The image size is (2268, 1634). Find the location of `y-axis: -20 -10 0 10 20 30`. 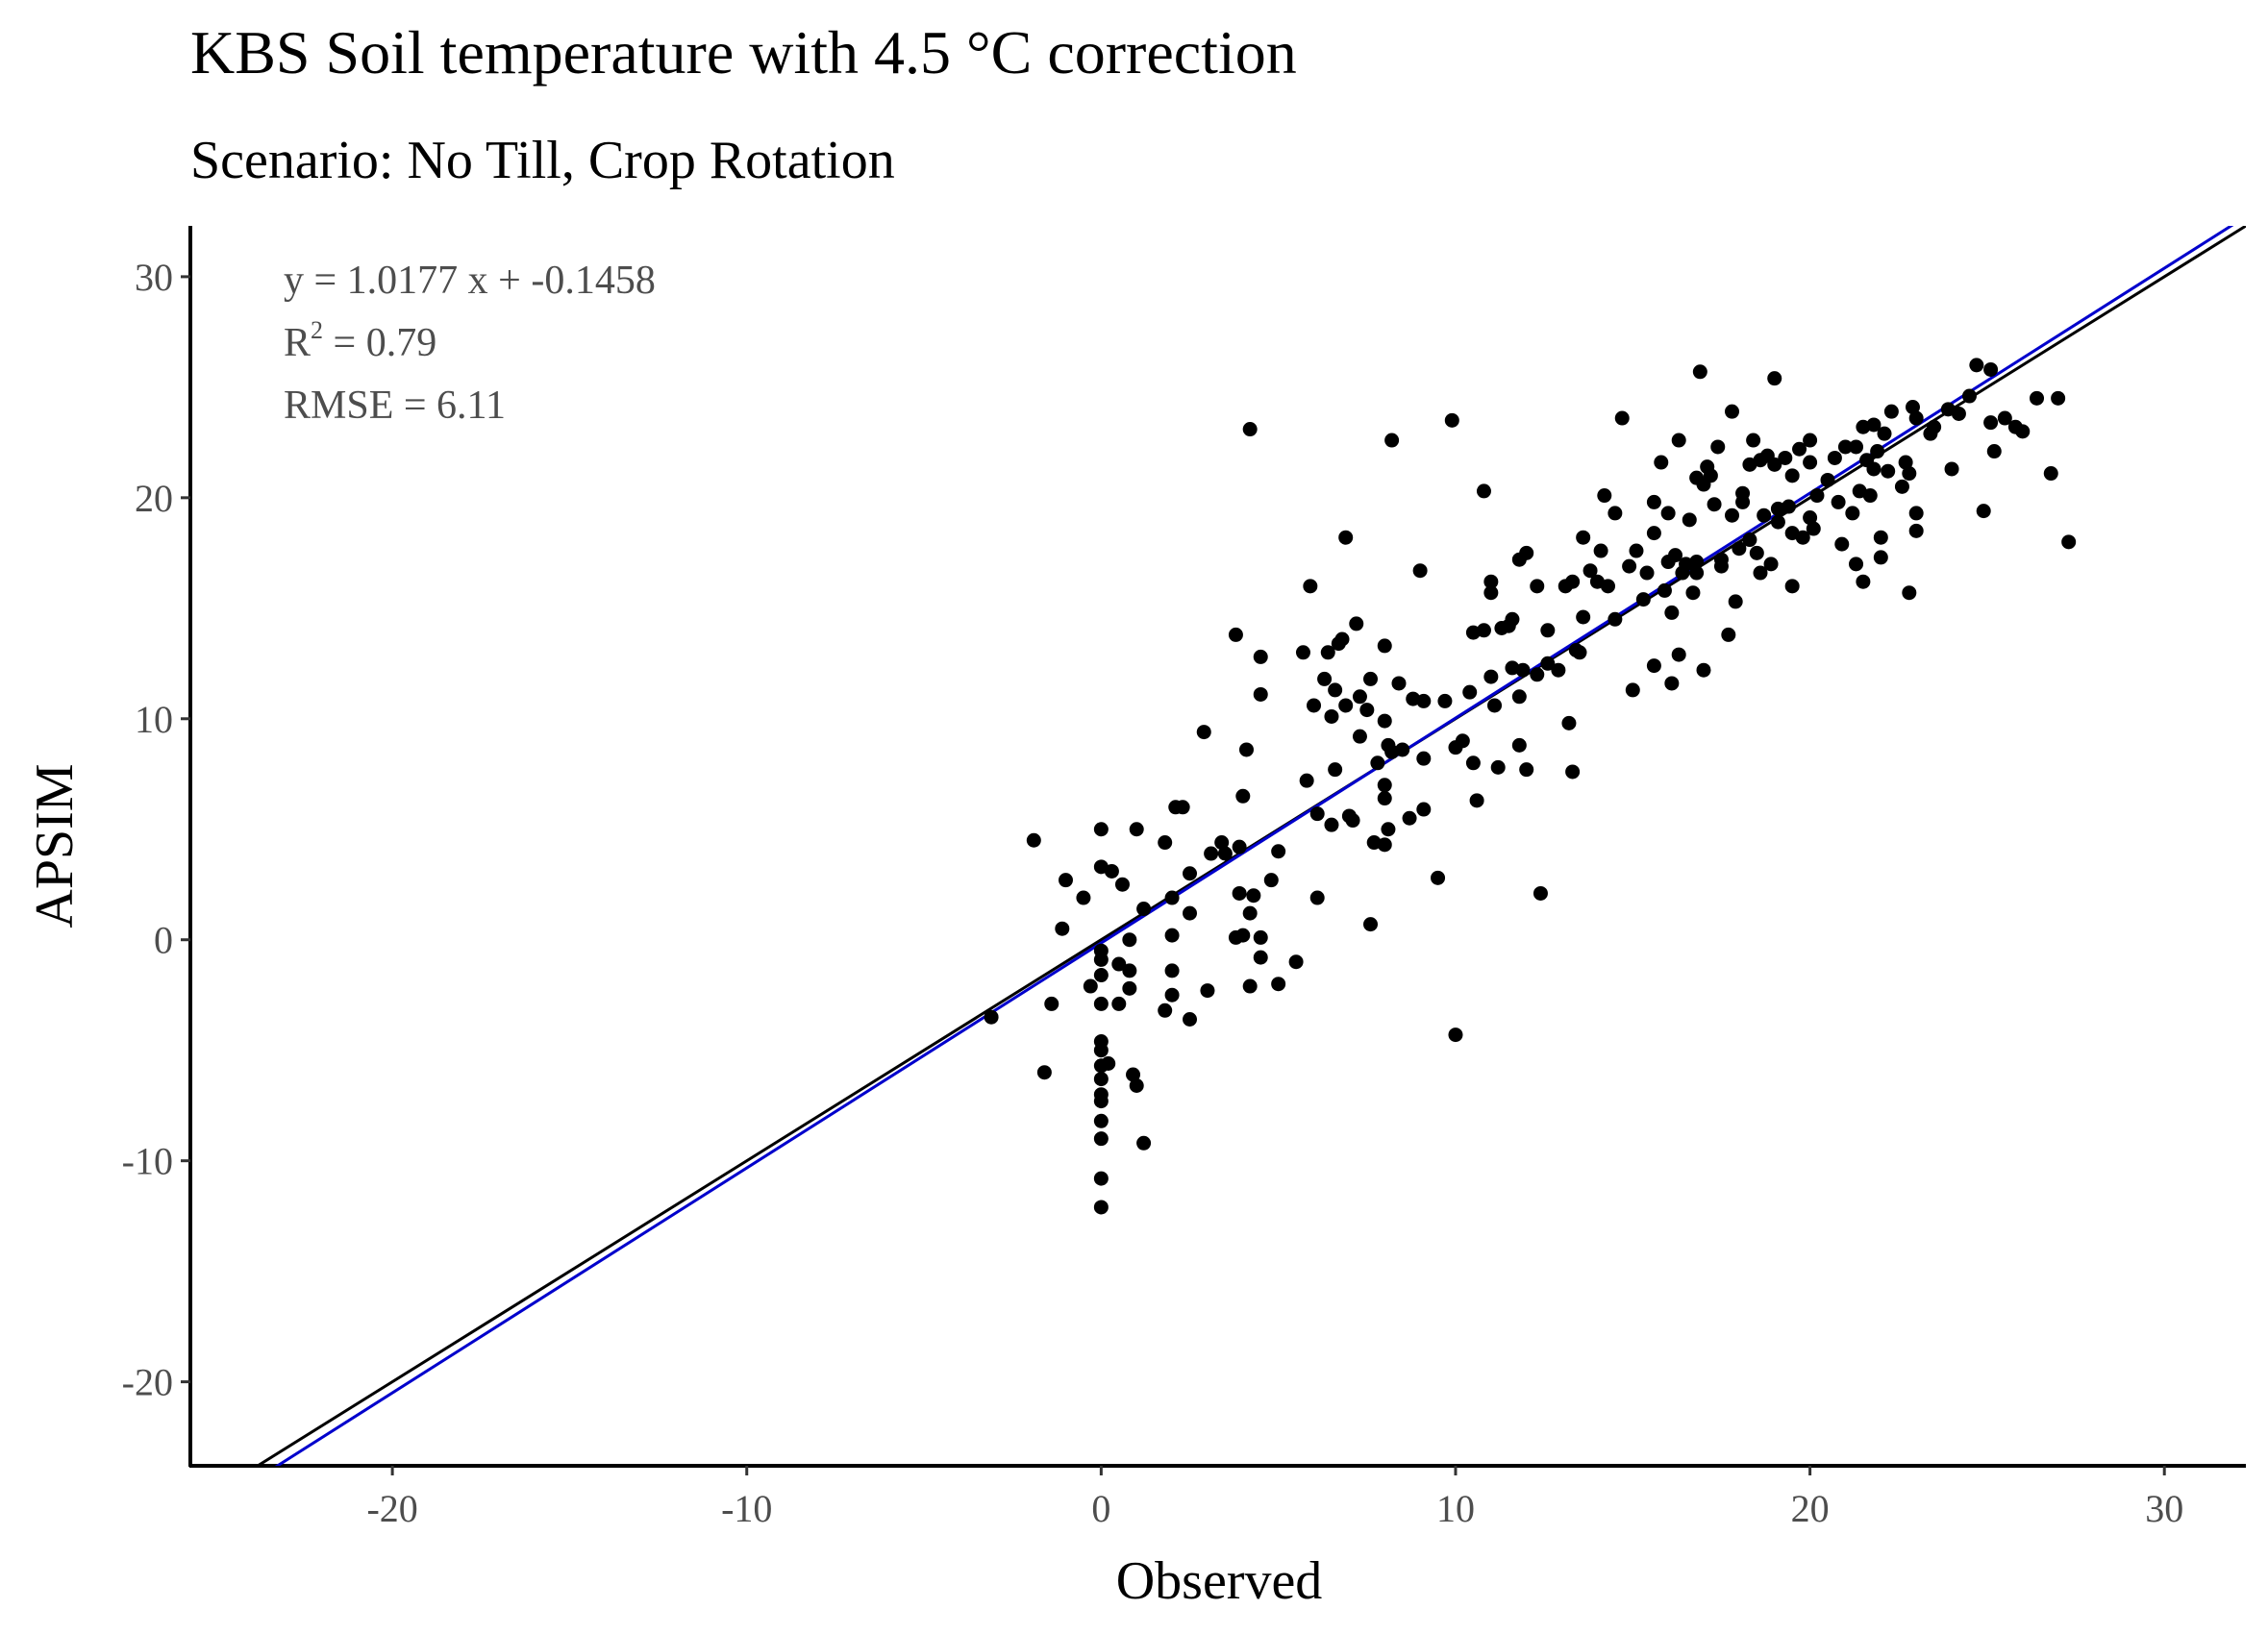

y-axis: -20 -10 0 10 20 30 is located at coordinates (156, 830).